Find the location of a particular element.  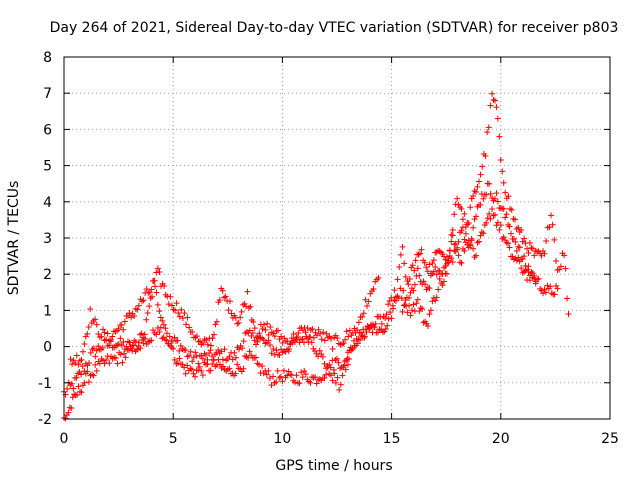

y-tick-label: 7 is located at coordinates (47, 94).